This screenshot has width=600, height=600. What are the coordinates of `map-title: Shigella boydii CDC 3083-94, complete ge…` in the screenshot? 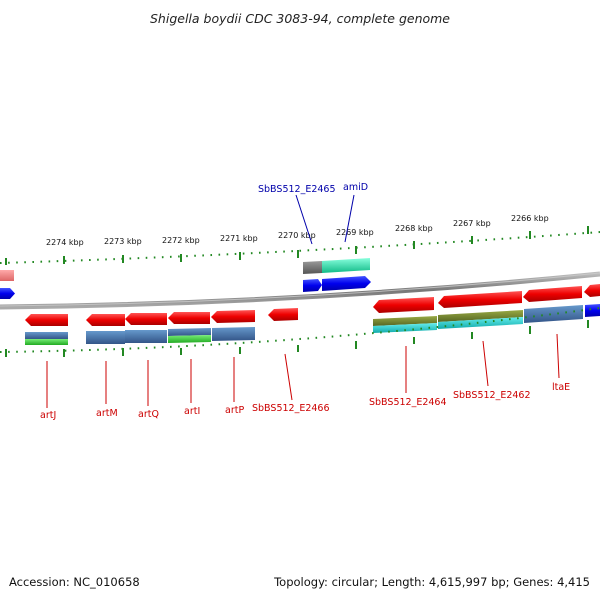 It's located at (300, 18).